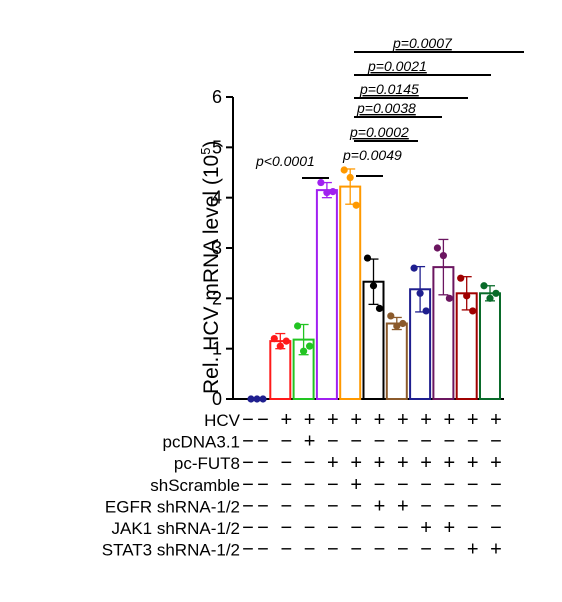 This screenshot has height=602, width=562. Describe the element at coordinates (217, 349) in the screenshot. I see `y-tick-label: 1` at that location.